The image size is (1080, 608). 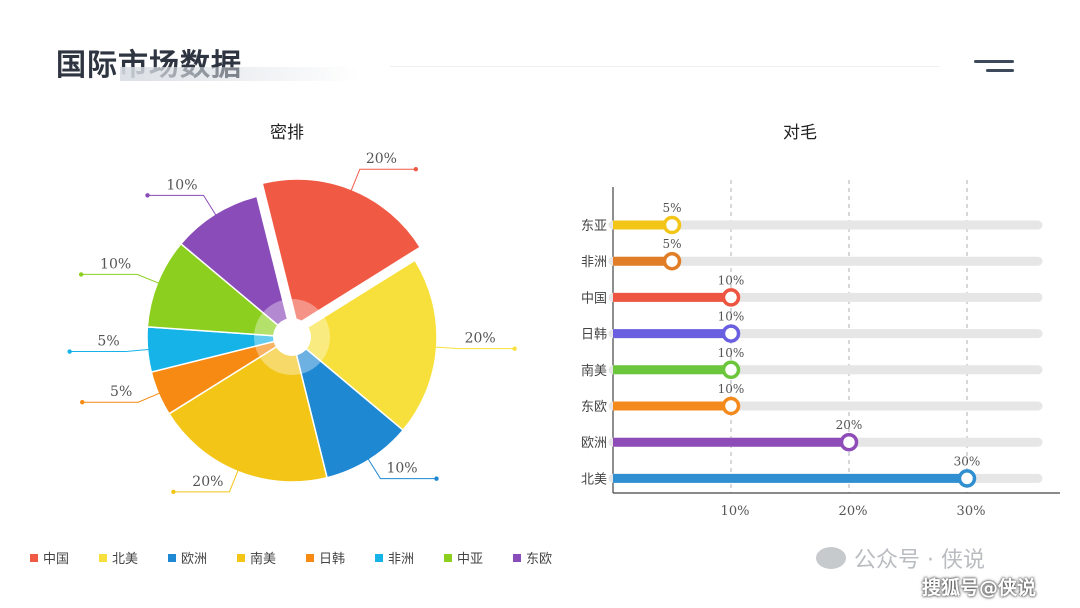 I want to click on pie-leader-dot-中国, so click(x=416, y=169).